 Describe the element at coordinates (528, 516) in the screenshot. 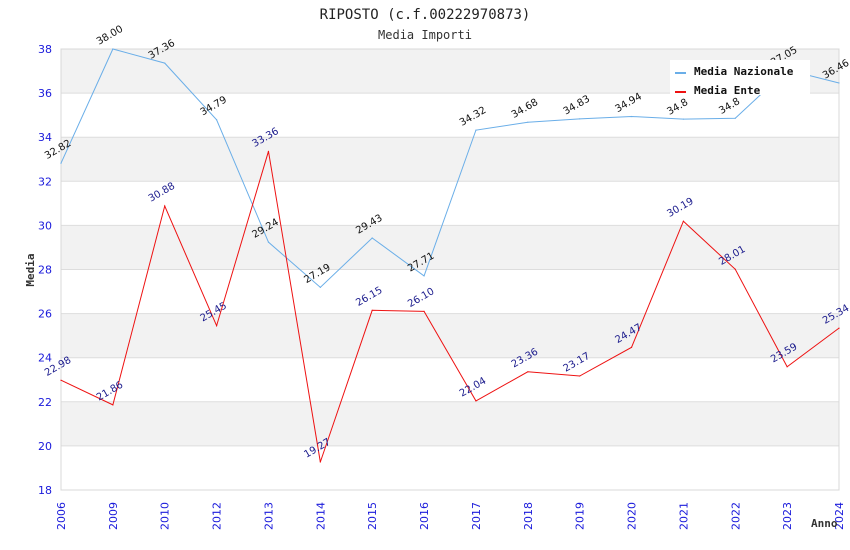

I see `x-tick-label: 2018` at that location.